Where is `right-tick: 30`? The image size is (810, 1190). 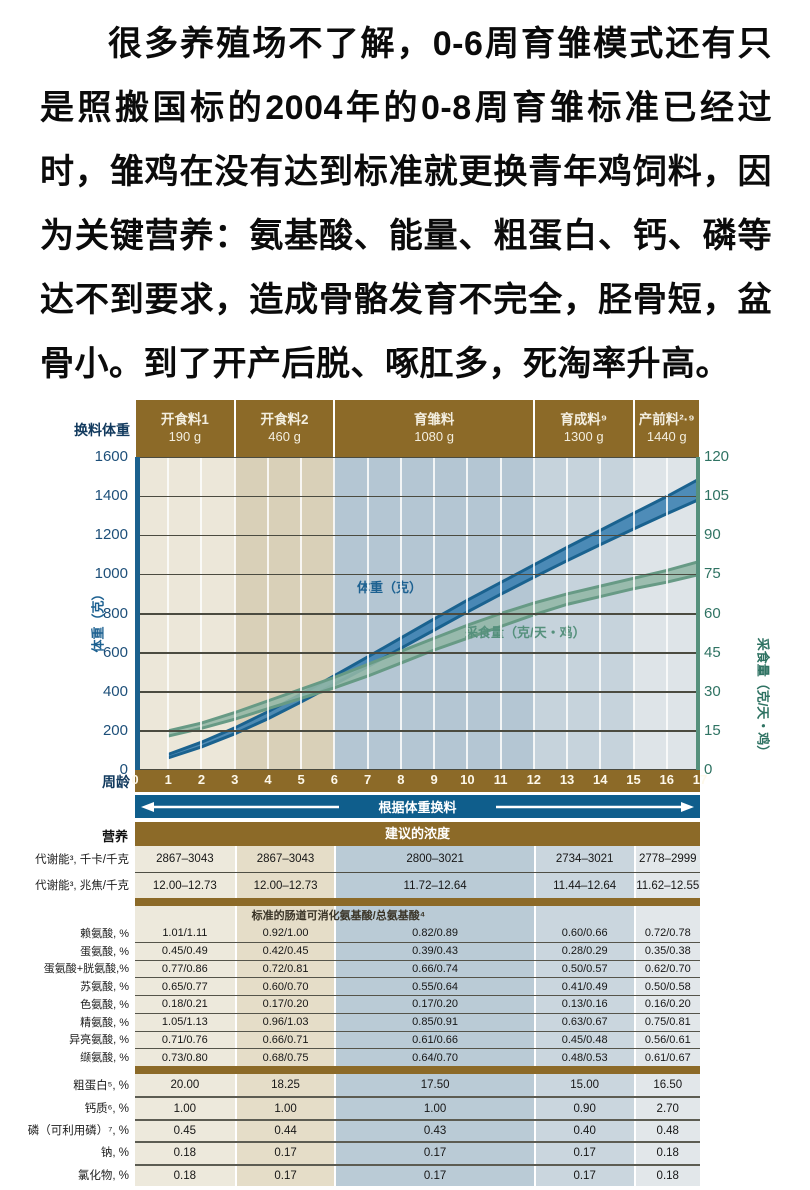
right-tick: 30 is located at coordinates (712, 691).